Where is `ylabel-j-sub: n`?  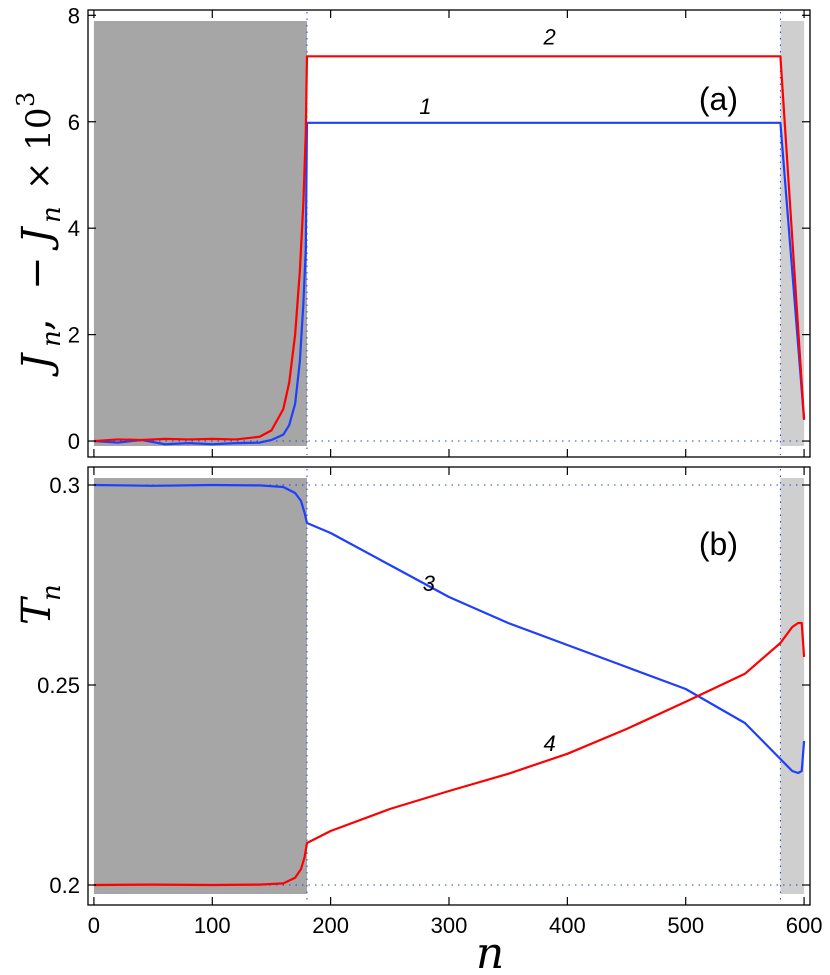
ylabel-j-sub: n is located at coordinates (52, 338).